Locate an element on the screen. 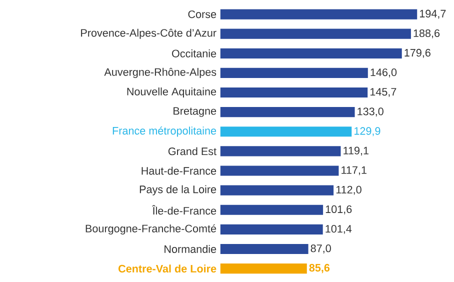 The width and height of the screenshot is (454, 282). data-label: 117,1 is located at coordinates (354, 171).